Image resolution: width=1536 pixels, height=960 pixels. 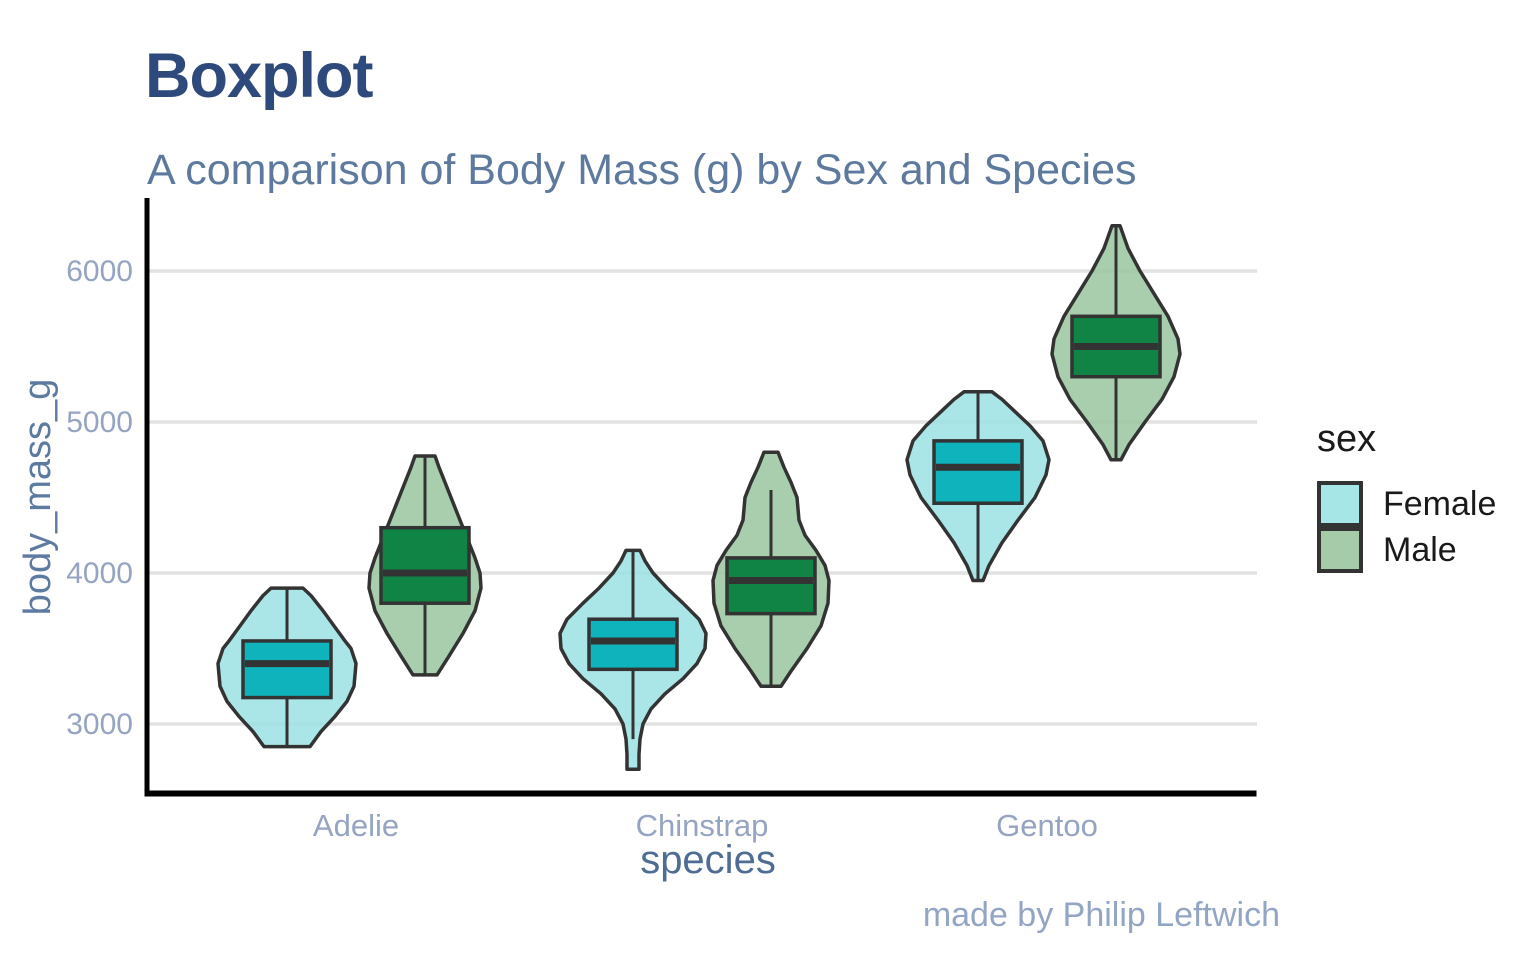 What do you see at coordinates (1347, 439) in the screenshot?
I see `legend-title: sex` at bounding box center [1347, 439].